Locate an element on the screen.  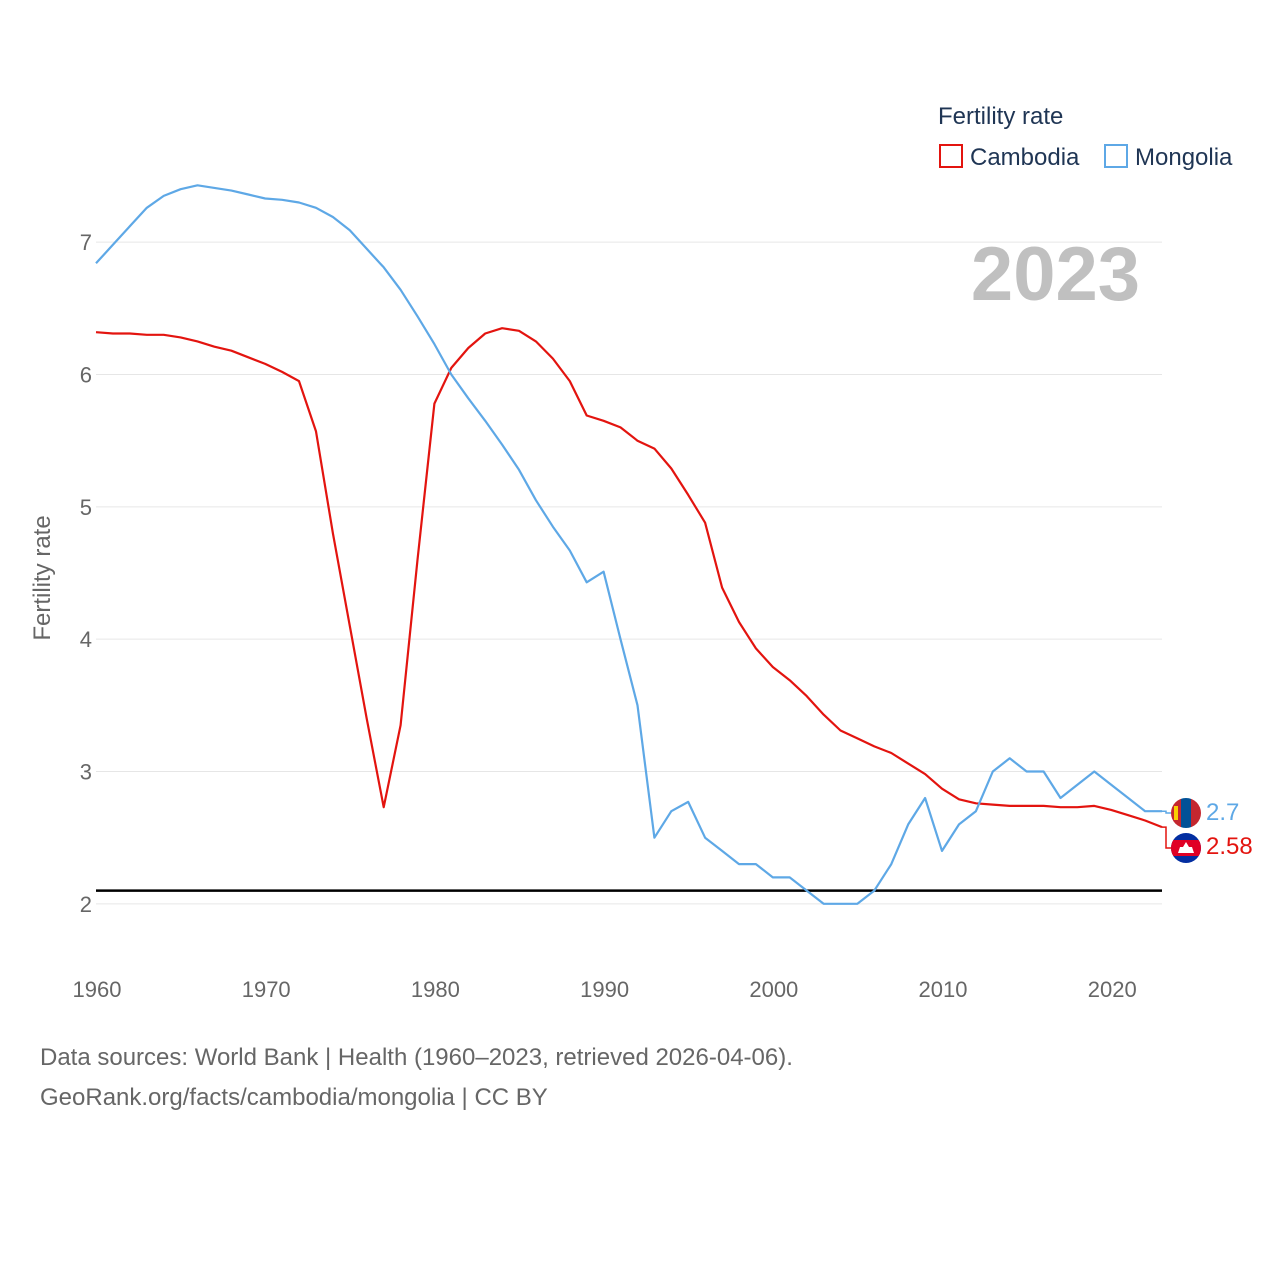
x-tick-label-1970: 1970 is located at coordinates (266, 989).